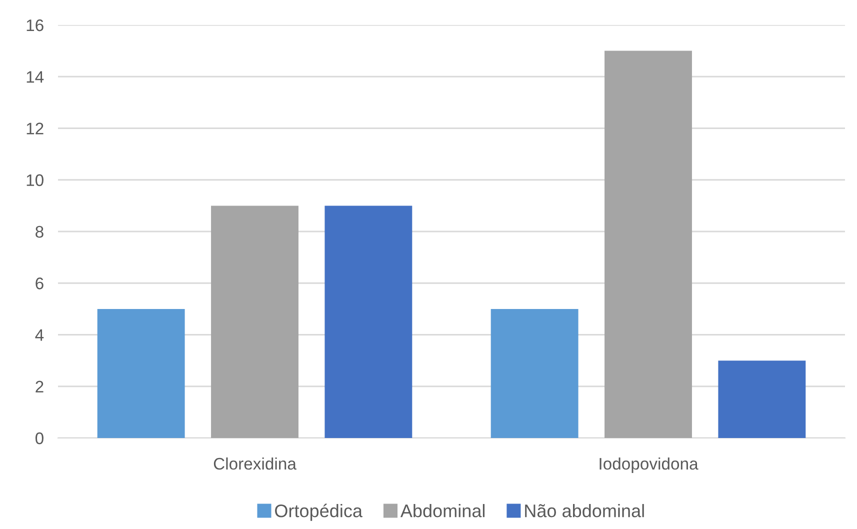 The height and width of the screenshot is (529, 857). I want to click on legend-label: Ortopédica, so click(318, 512).